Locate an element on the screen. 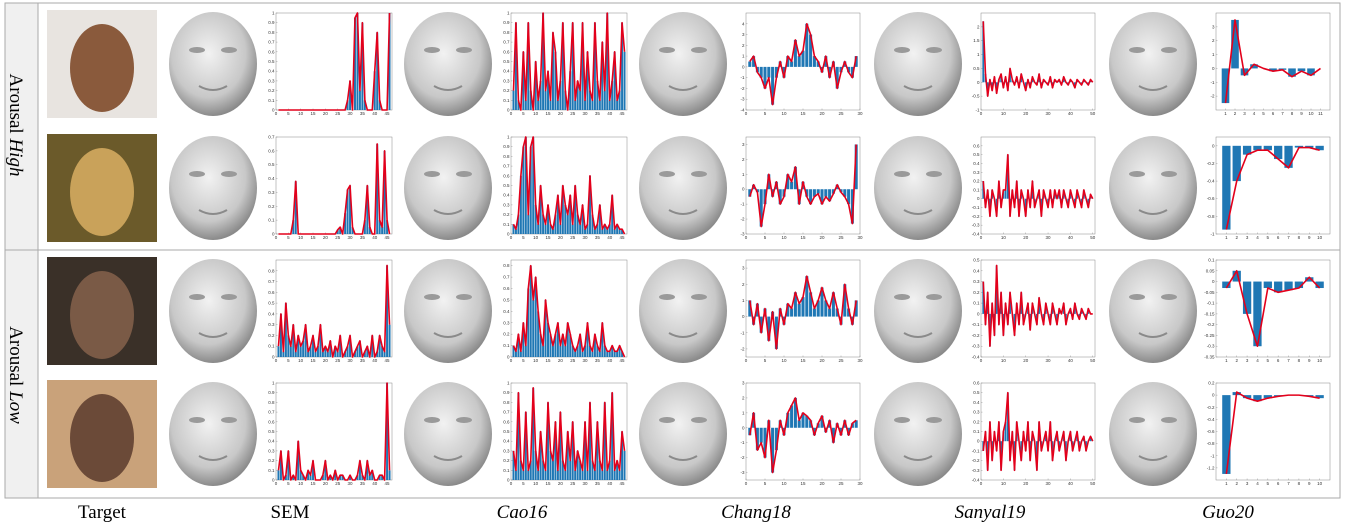 The image size is (1347, 528). y-tick-label: 0.7 is located at coordinates (506, 277).